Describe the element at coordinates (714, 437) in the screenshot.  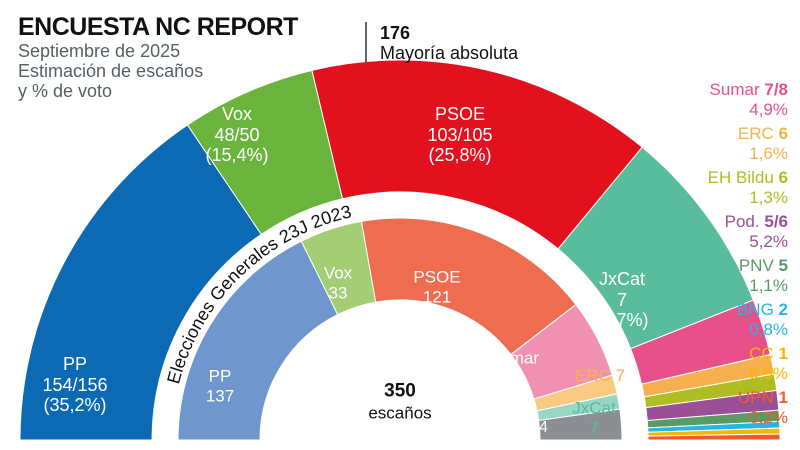
I see `seg-upn` at that location.